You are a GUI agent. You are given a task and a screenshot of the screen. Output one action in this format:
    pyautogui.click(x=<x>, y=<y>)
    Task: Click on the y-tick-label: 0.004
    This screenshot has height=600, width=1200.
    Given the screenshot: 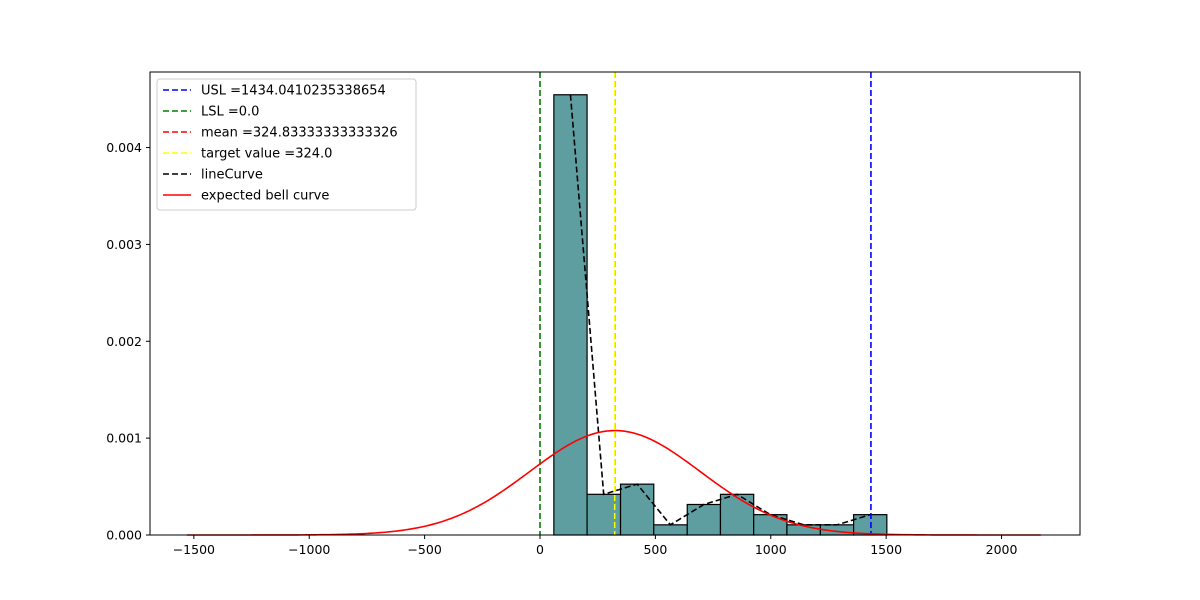 What is the action you would take?
    pyautogui.click(x=124, y=147)
    